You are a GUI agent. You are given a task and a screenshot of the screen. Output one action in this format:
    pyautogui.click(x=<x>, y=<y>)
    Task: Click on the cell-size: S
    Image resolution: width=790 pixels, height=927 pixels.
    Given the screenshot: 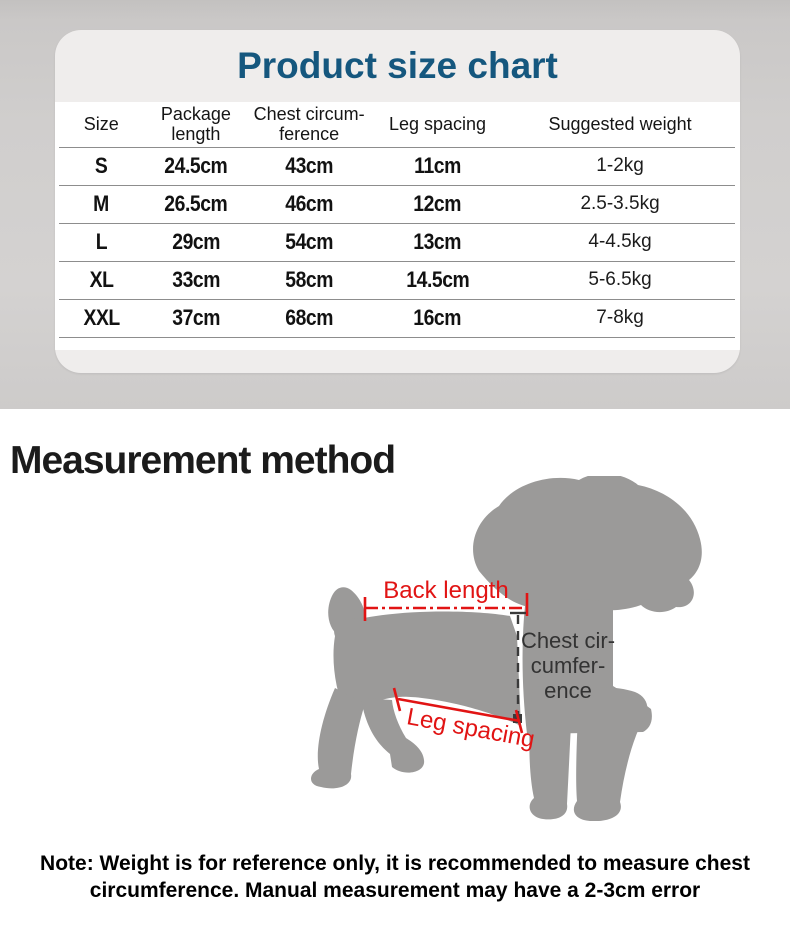 What is the action you would take?
    pyautogui.click(x=101, y=165)
    